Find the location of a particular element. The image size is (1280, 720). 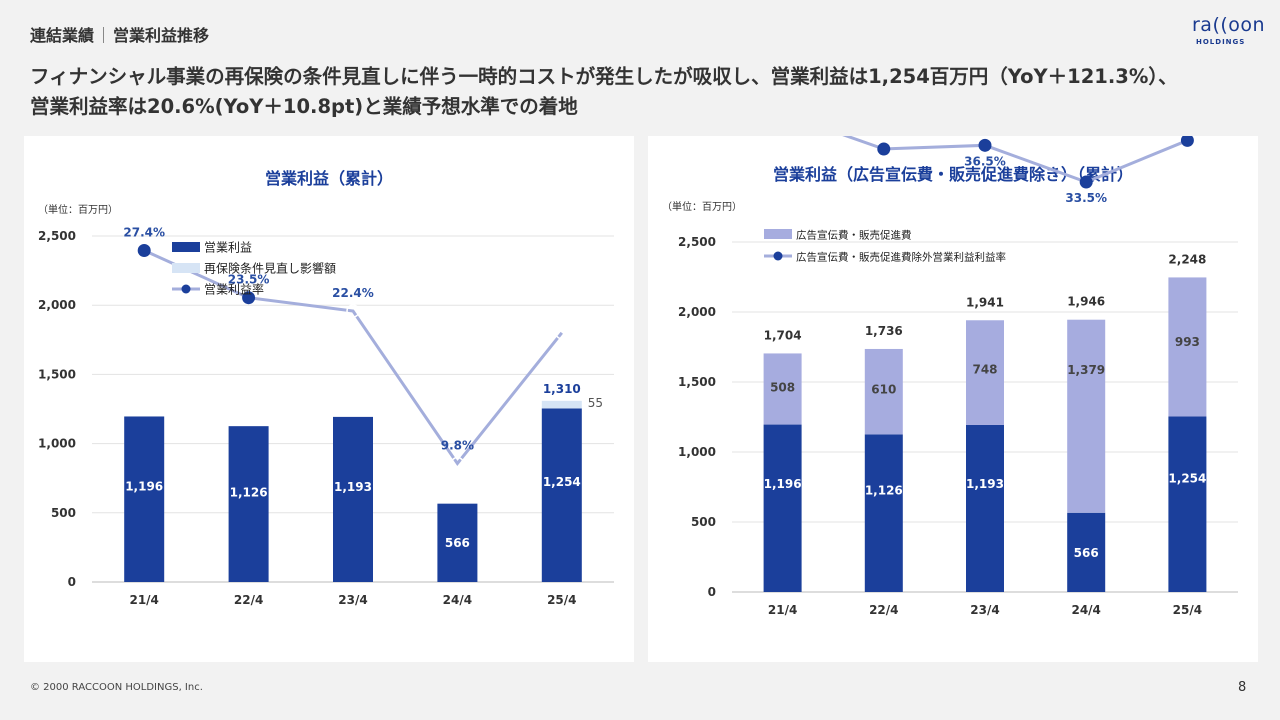

rate-label: 22.4% is located at coordinates (353, 293).